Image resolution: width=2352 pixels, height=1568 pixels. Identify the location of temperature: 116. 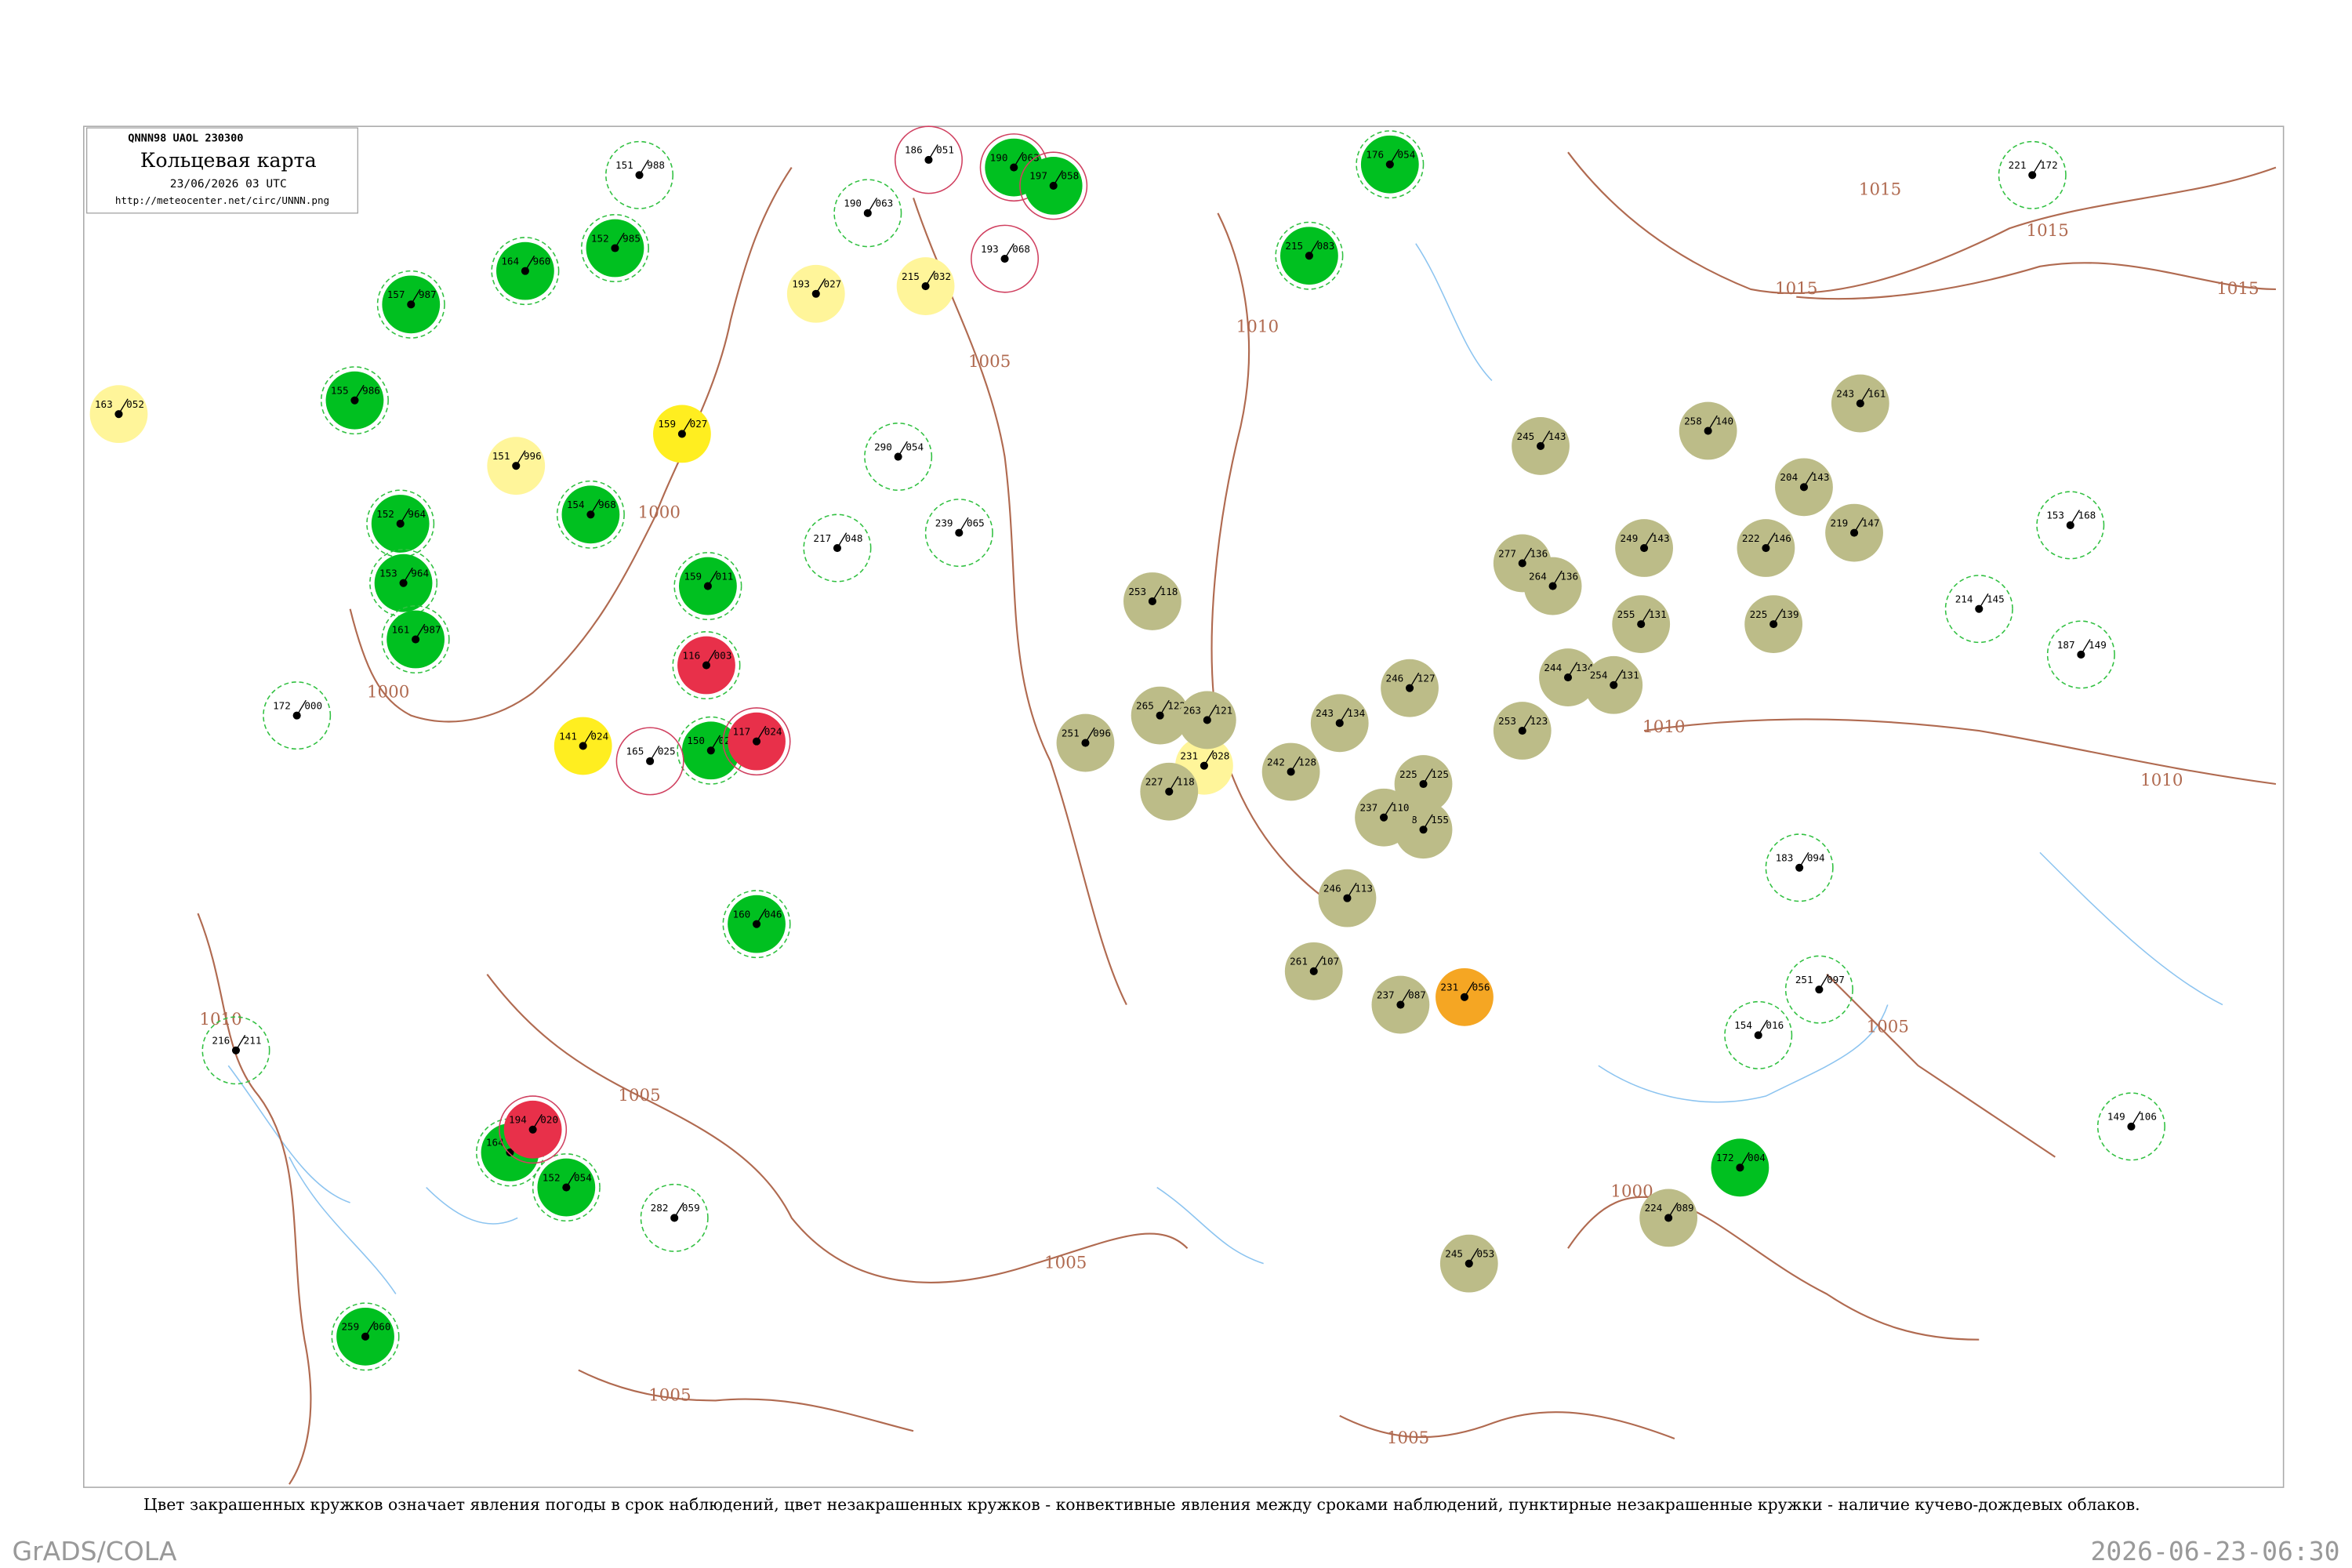
(691, 655).